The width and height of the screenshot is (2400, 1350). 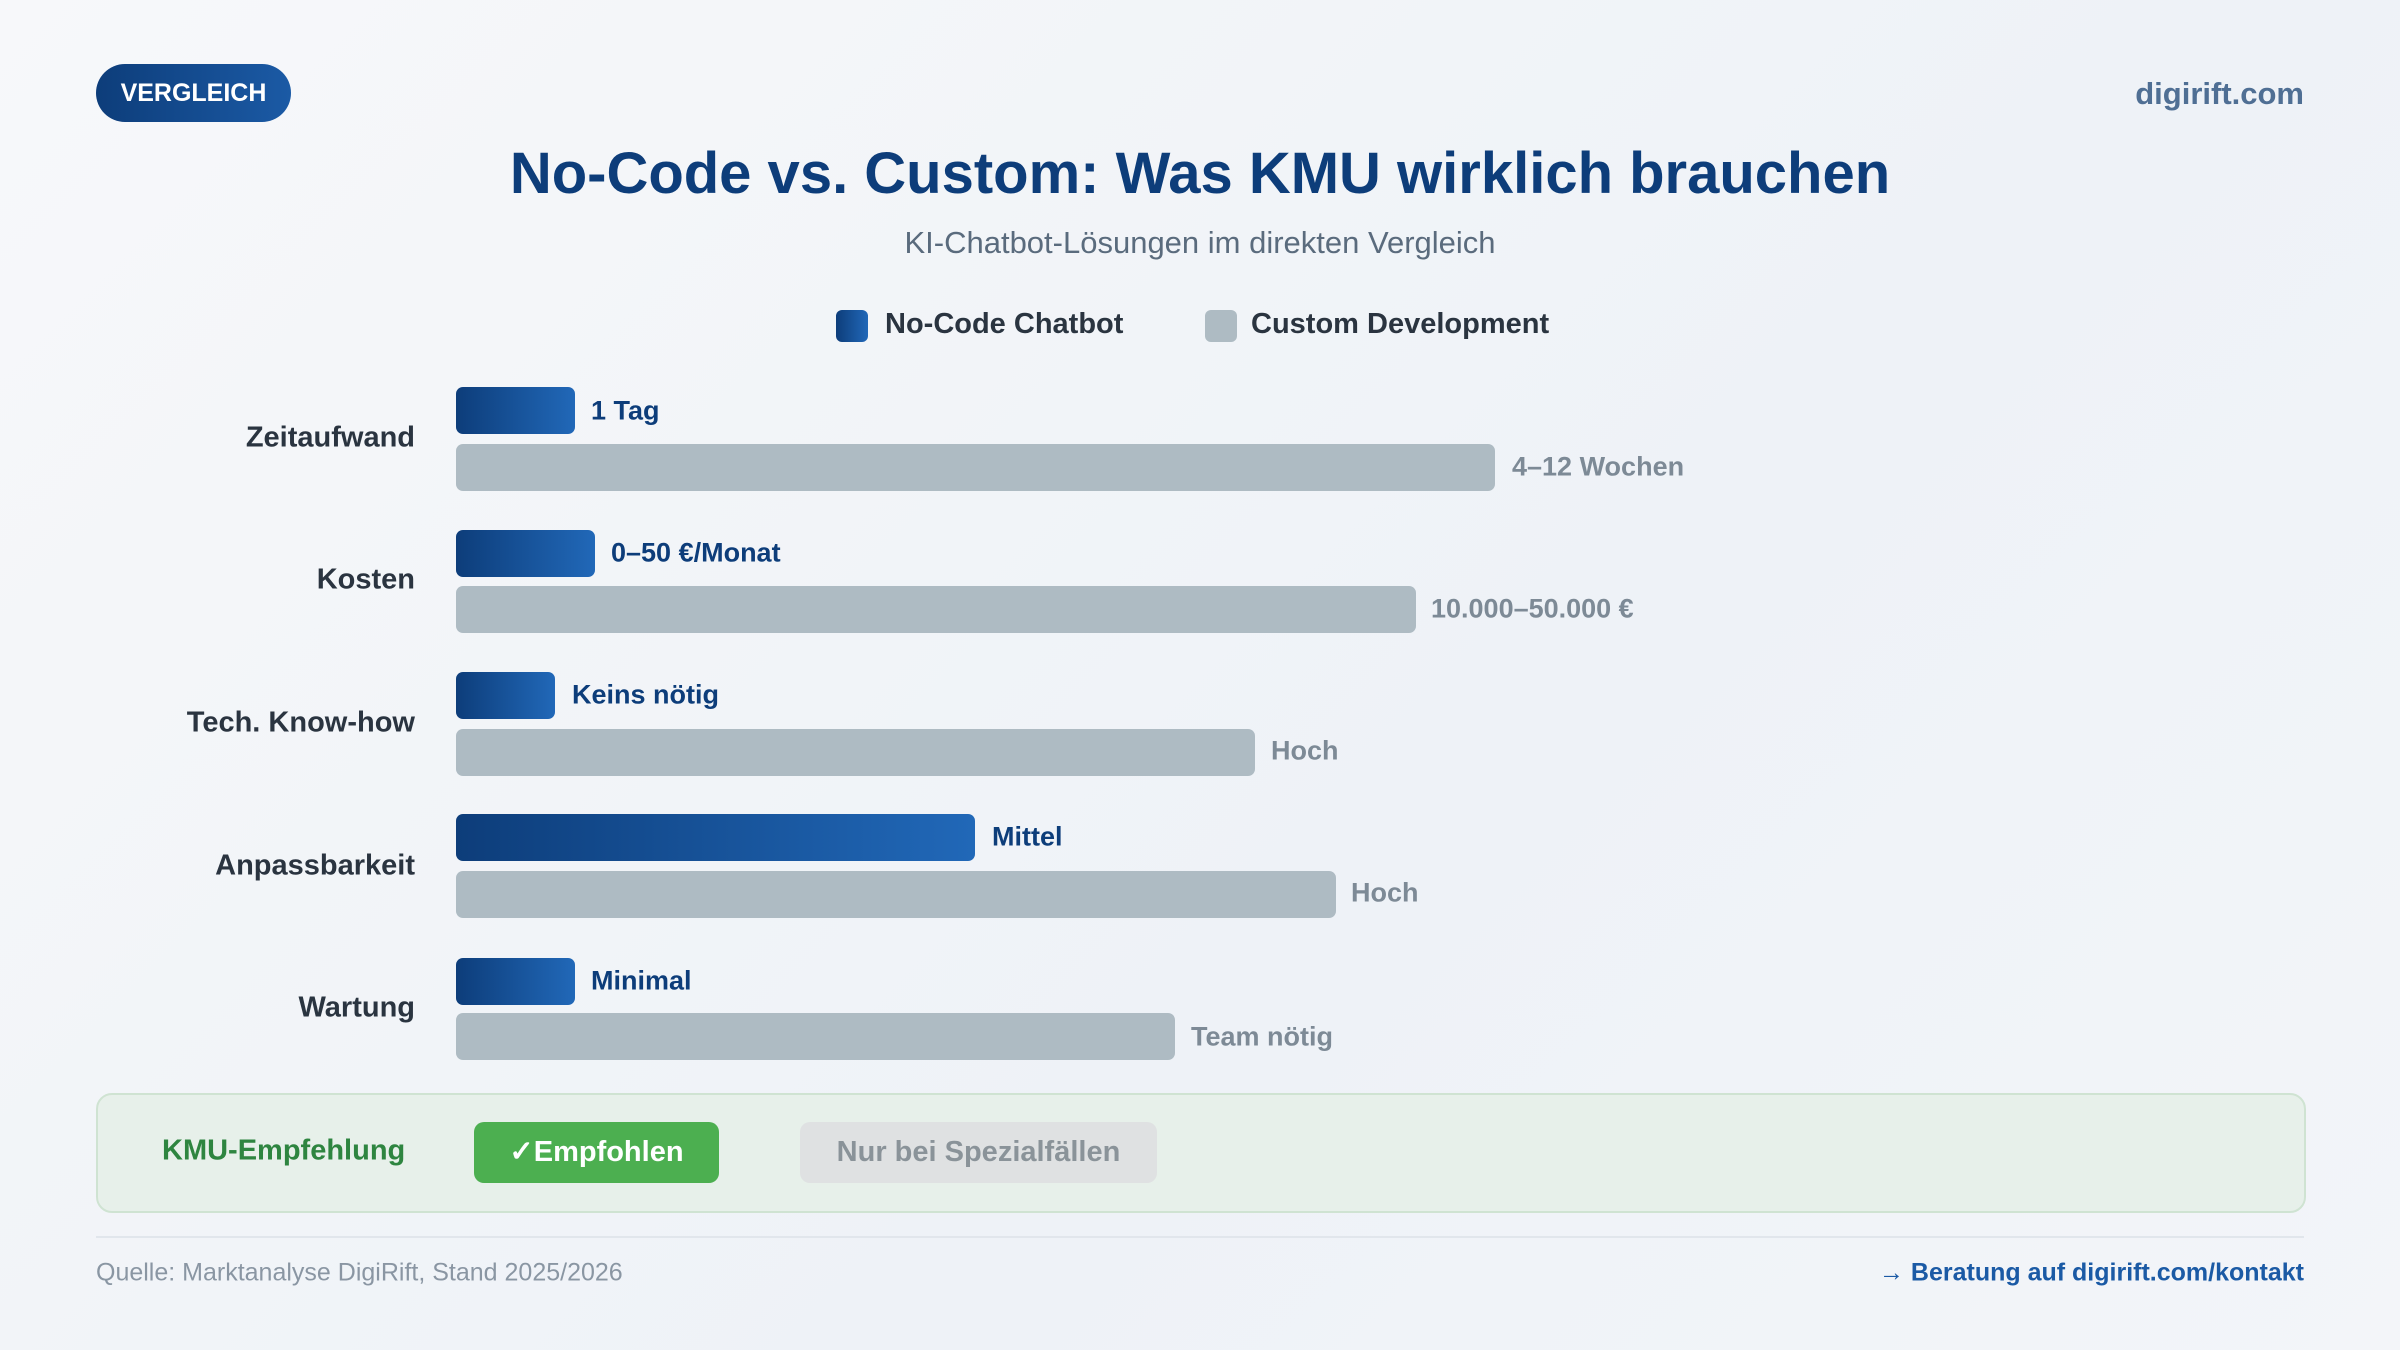 I want to click on row-label: Anpassbarkeit, so click(x=315, y=865).